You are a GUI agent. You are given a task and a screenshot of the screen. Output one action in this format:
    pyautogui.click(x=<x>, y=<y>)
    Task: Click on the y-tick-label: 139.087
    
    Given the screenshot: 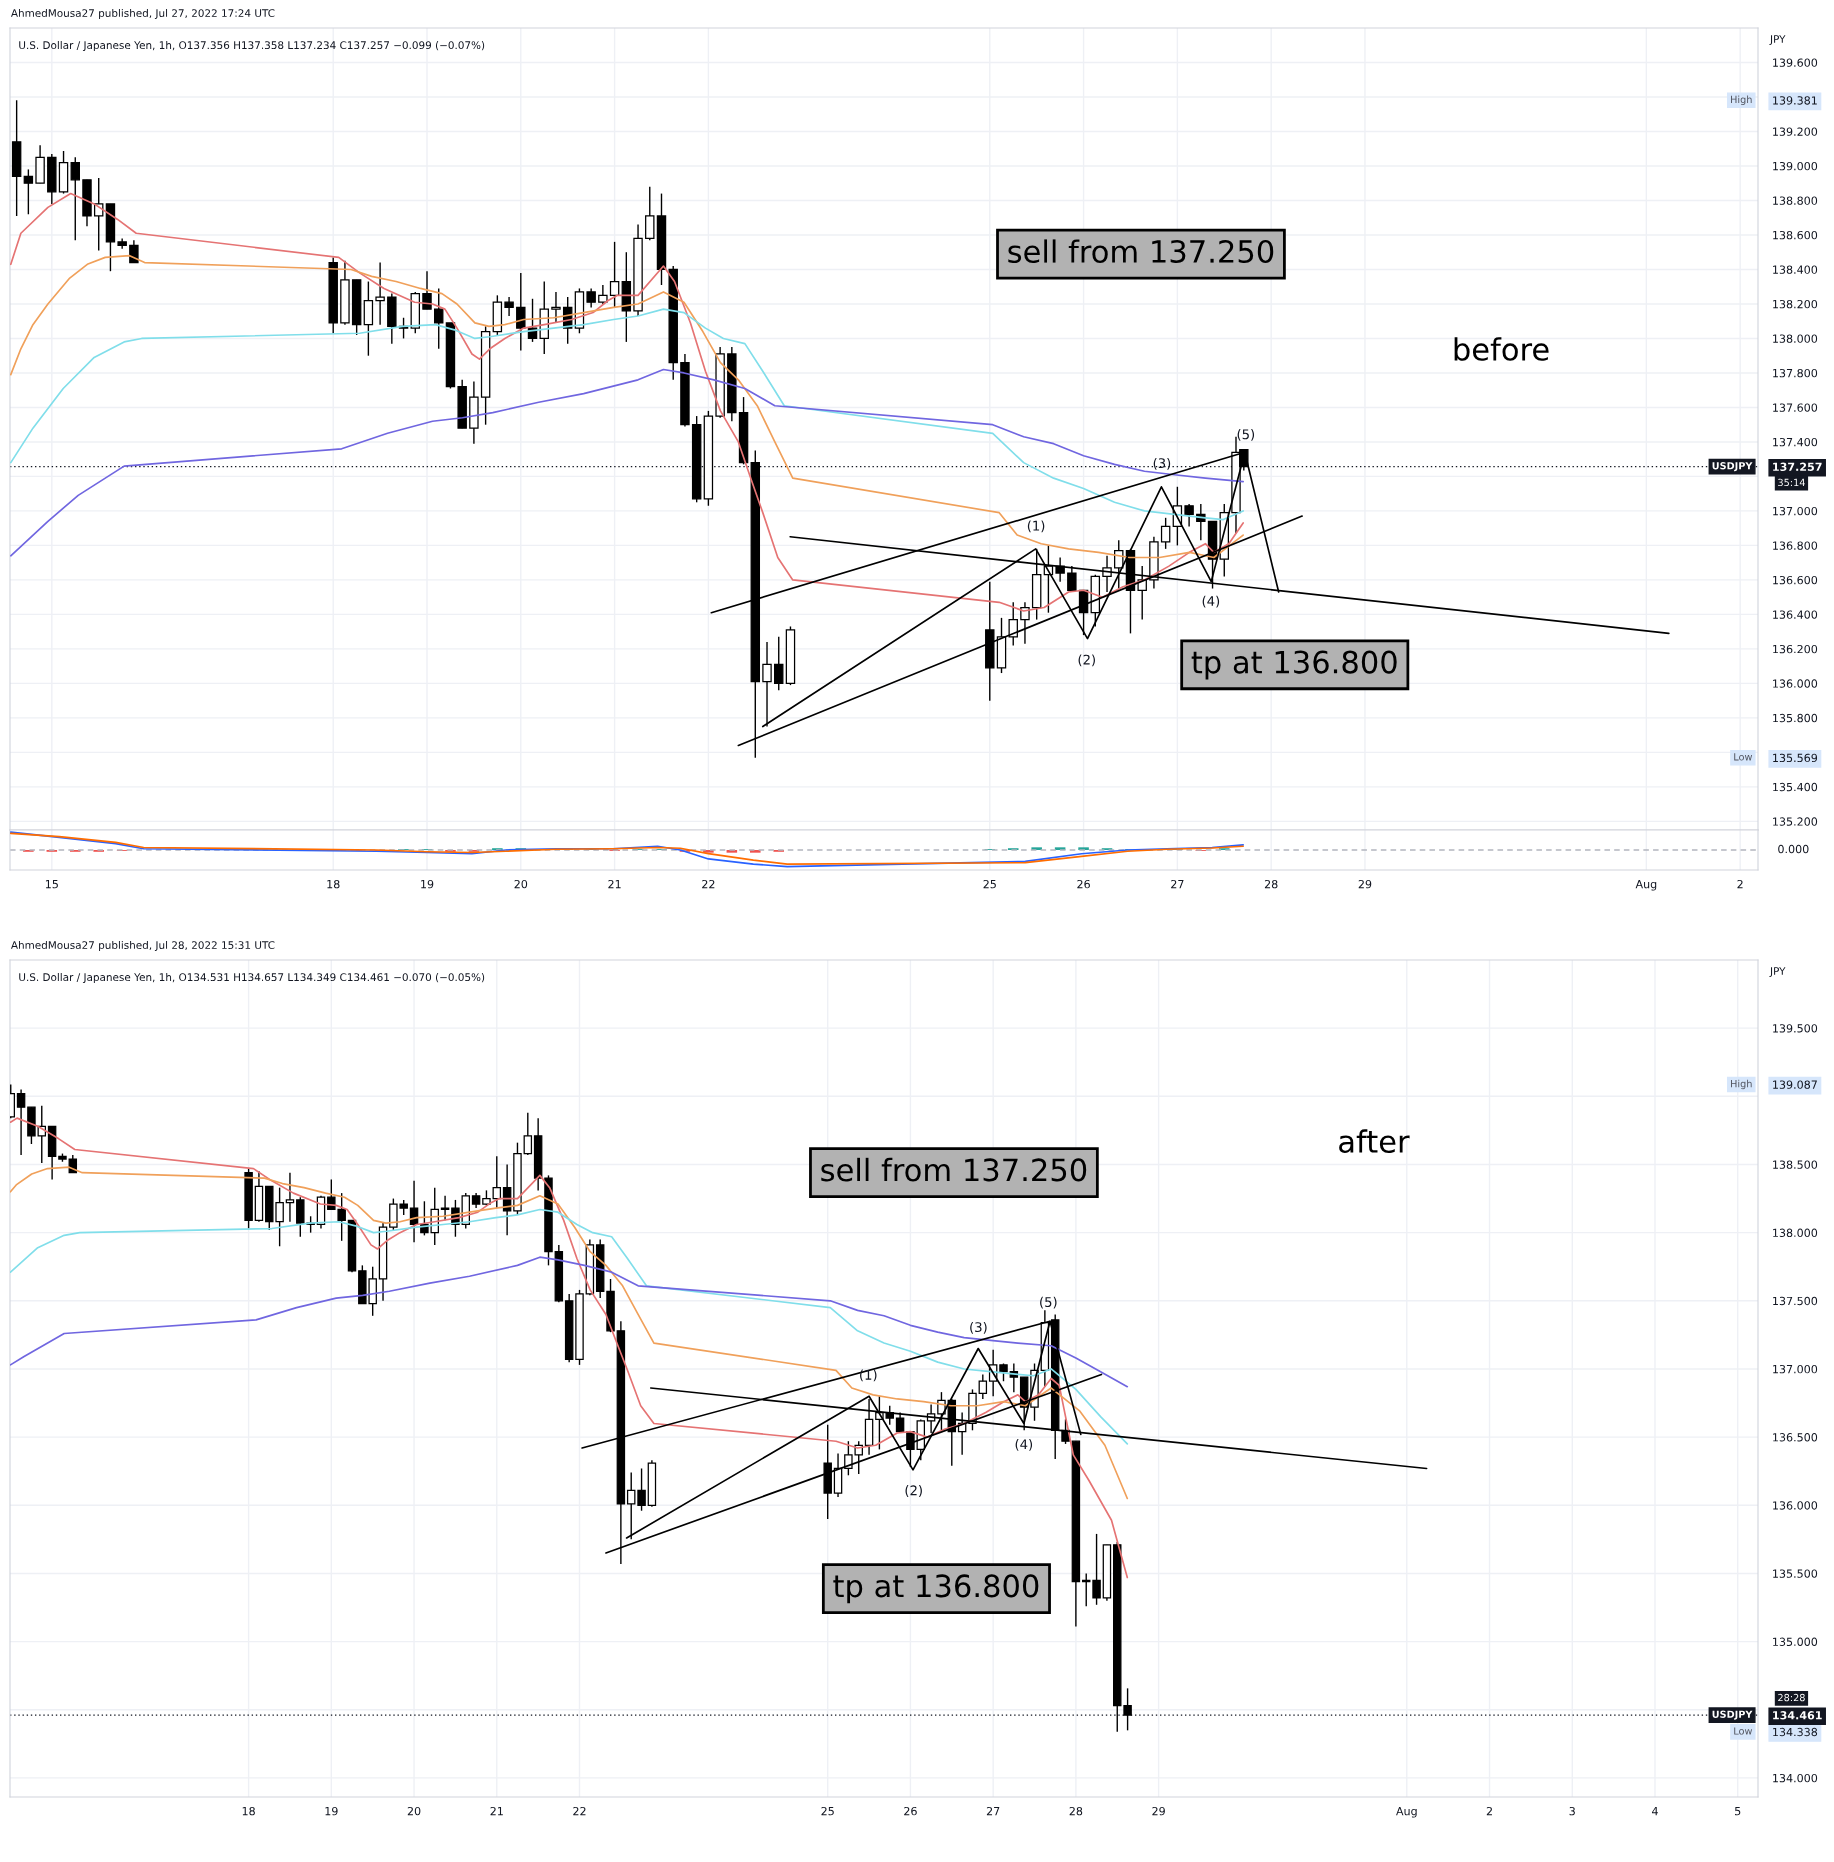 What is the action you would take?
    pyautogui.click(x=1795, y=1084)
    